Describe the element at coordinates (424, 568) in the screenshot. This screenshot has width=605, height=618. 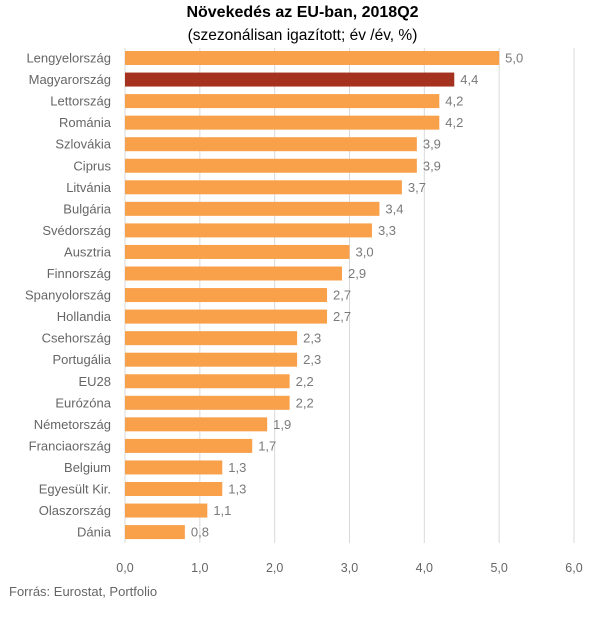
I see `x-tick-label: 4,0` at that location.